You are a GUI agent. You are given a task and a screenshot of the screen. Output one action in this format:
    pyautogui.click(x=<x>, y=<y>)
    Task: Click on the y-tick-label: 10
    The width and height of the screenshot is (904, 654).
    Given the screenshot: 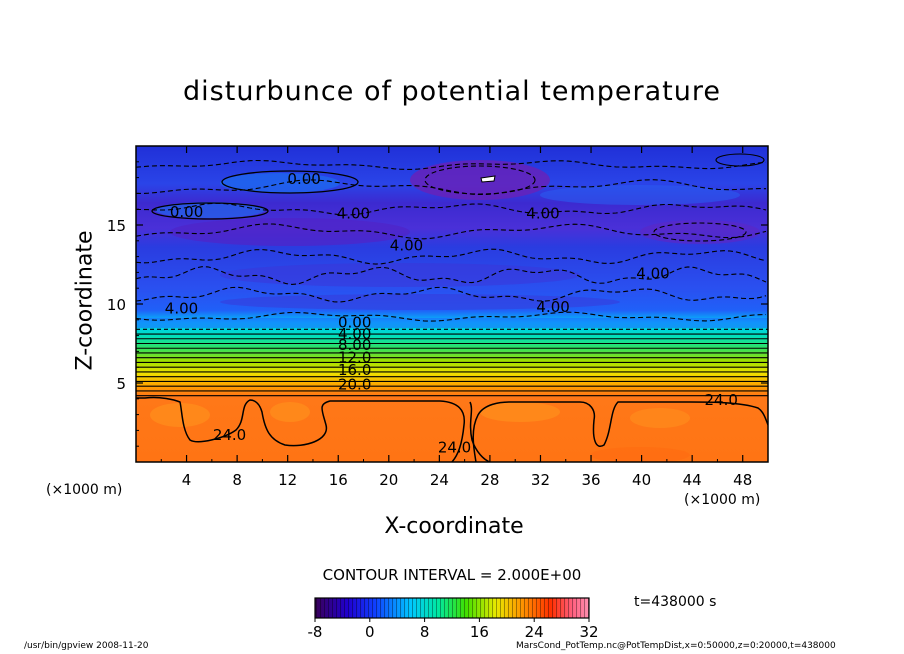 What is the action you would take?
    pyautogui.click(x=116, y=305)
    